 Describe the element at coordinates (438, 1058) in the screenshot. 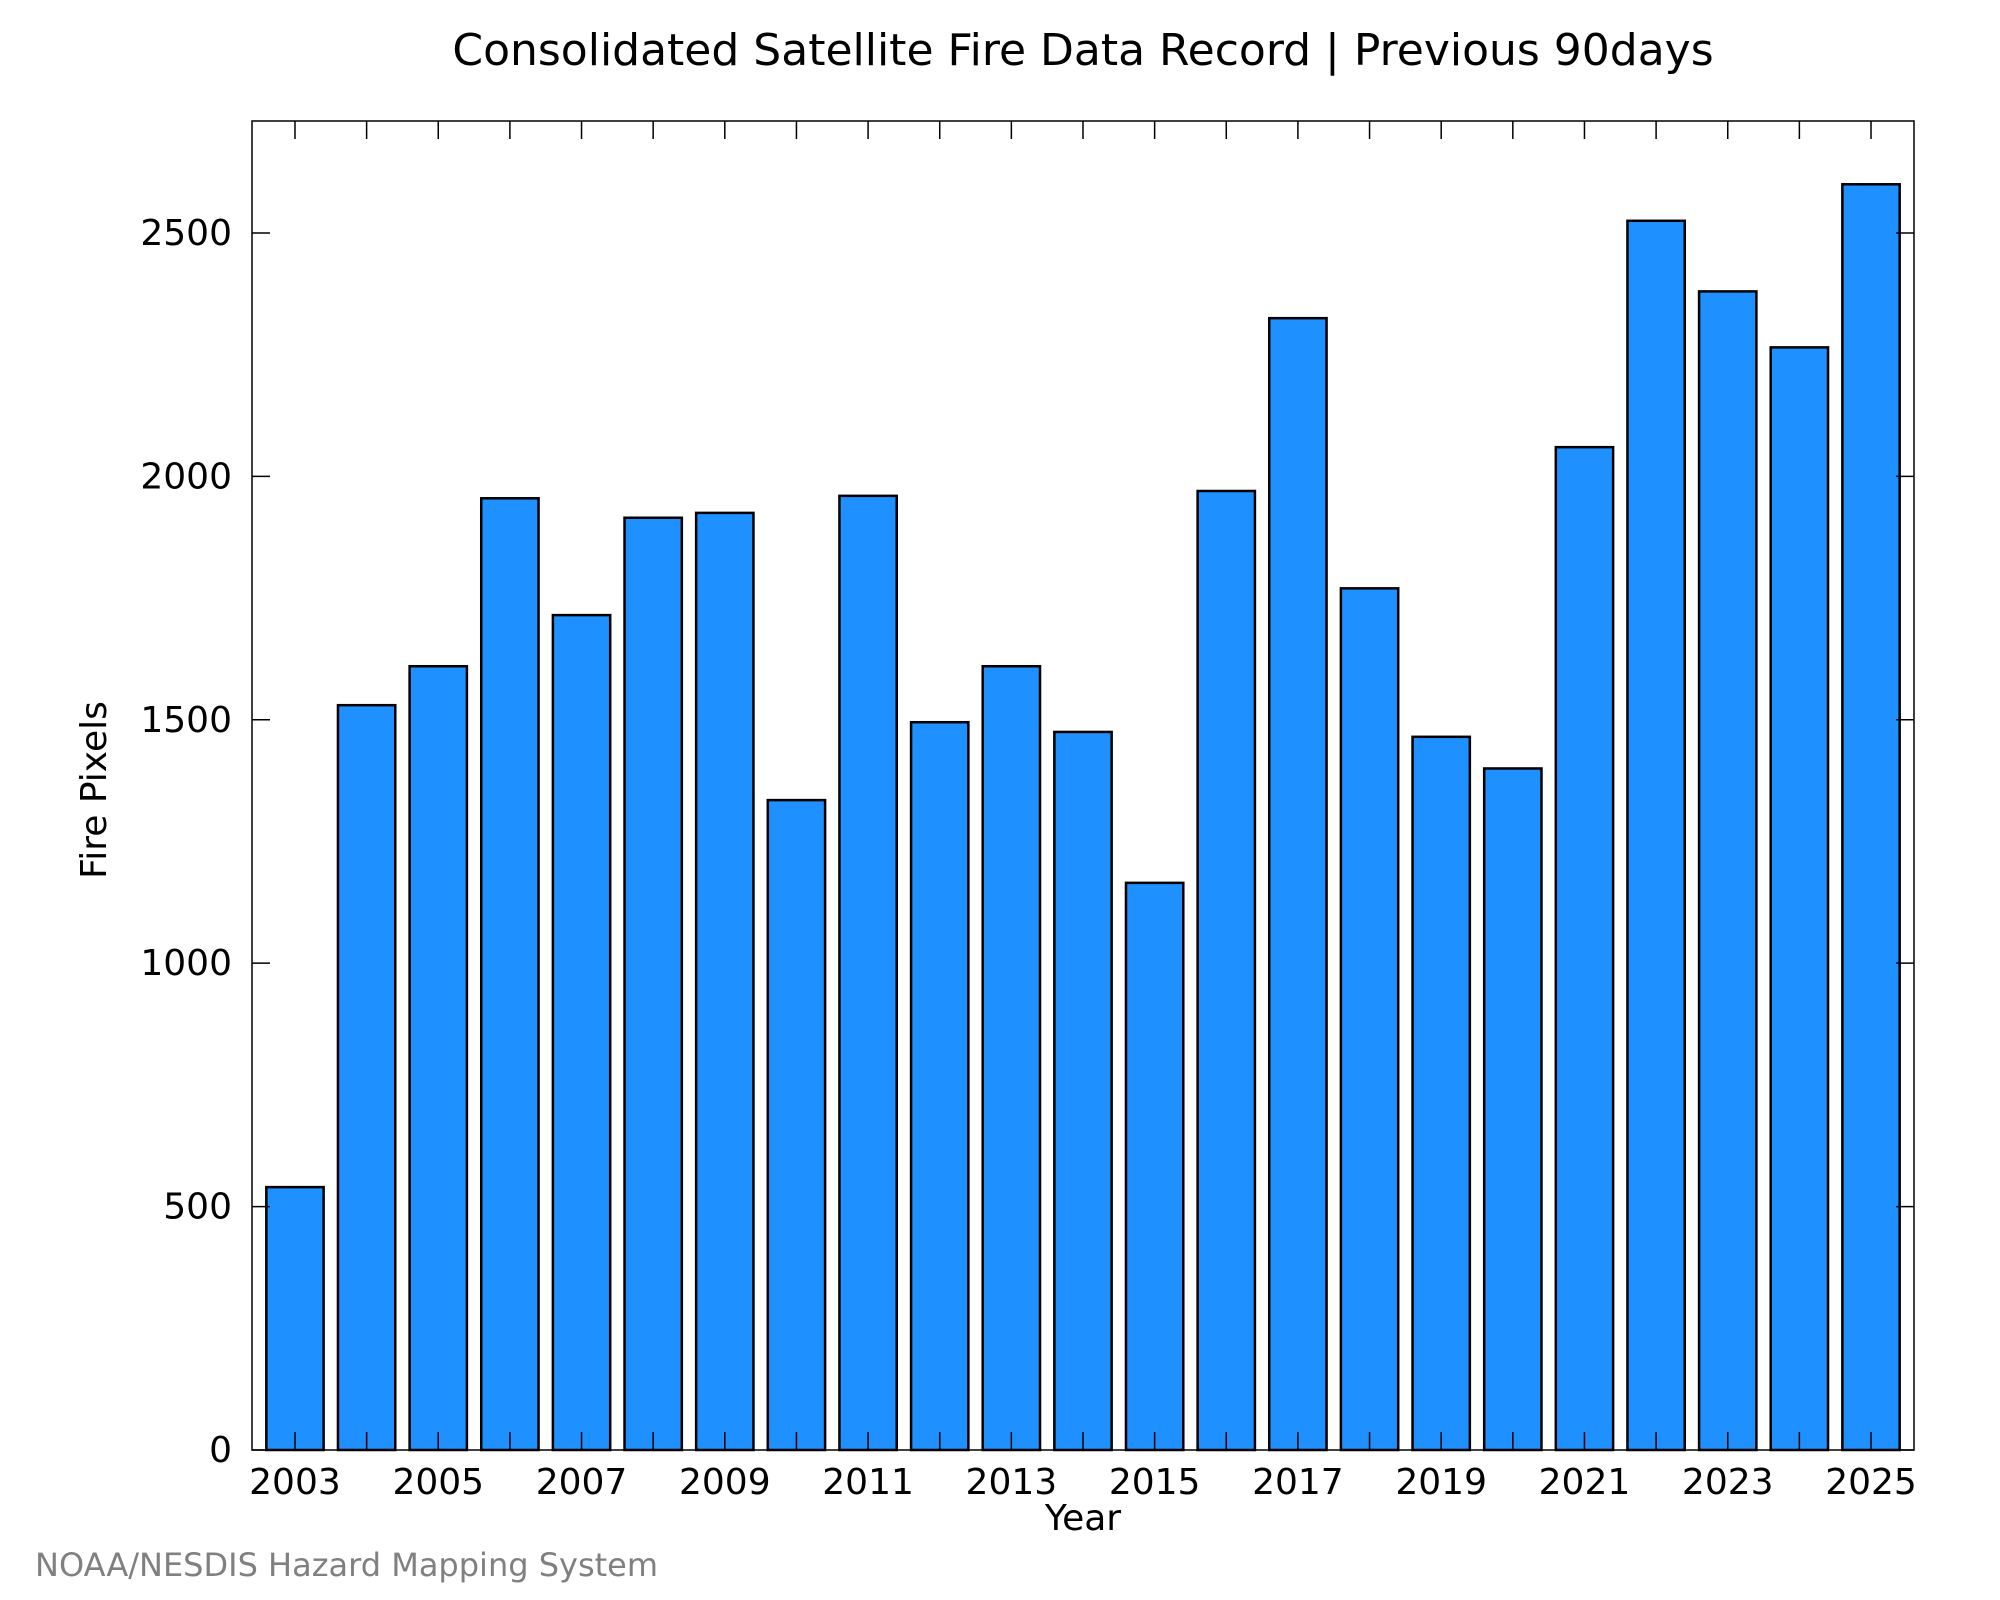

I see `bar-2005` at that location.